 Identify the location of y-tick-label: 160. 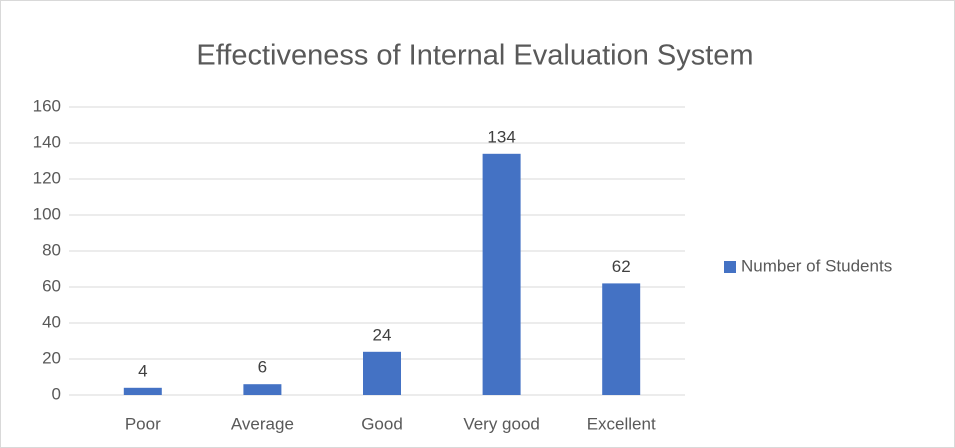
(47, 105).